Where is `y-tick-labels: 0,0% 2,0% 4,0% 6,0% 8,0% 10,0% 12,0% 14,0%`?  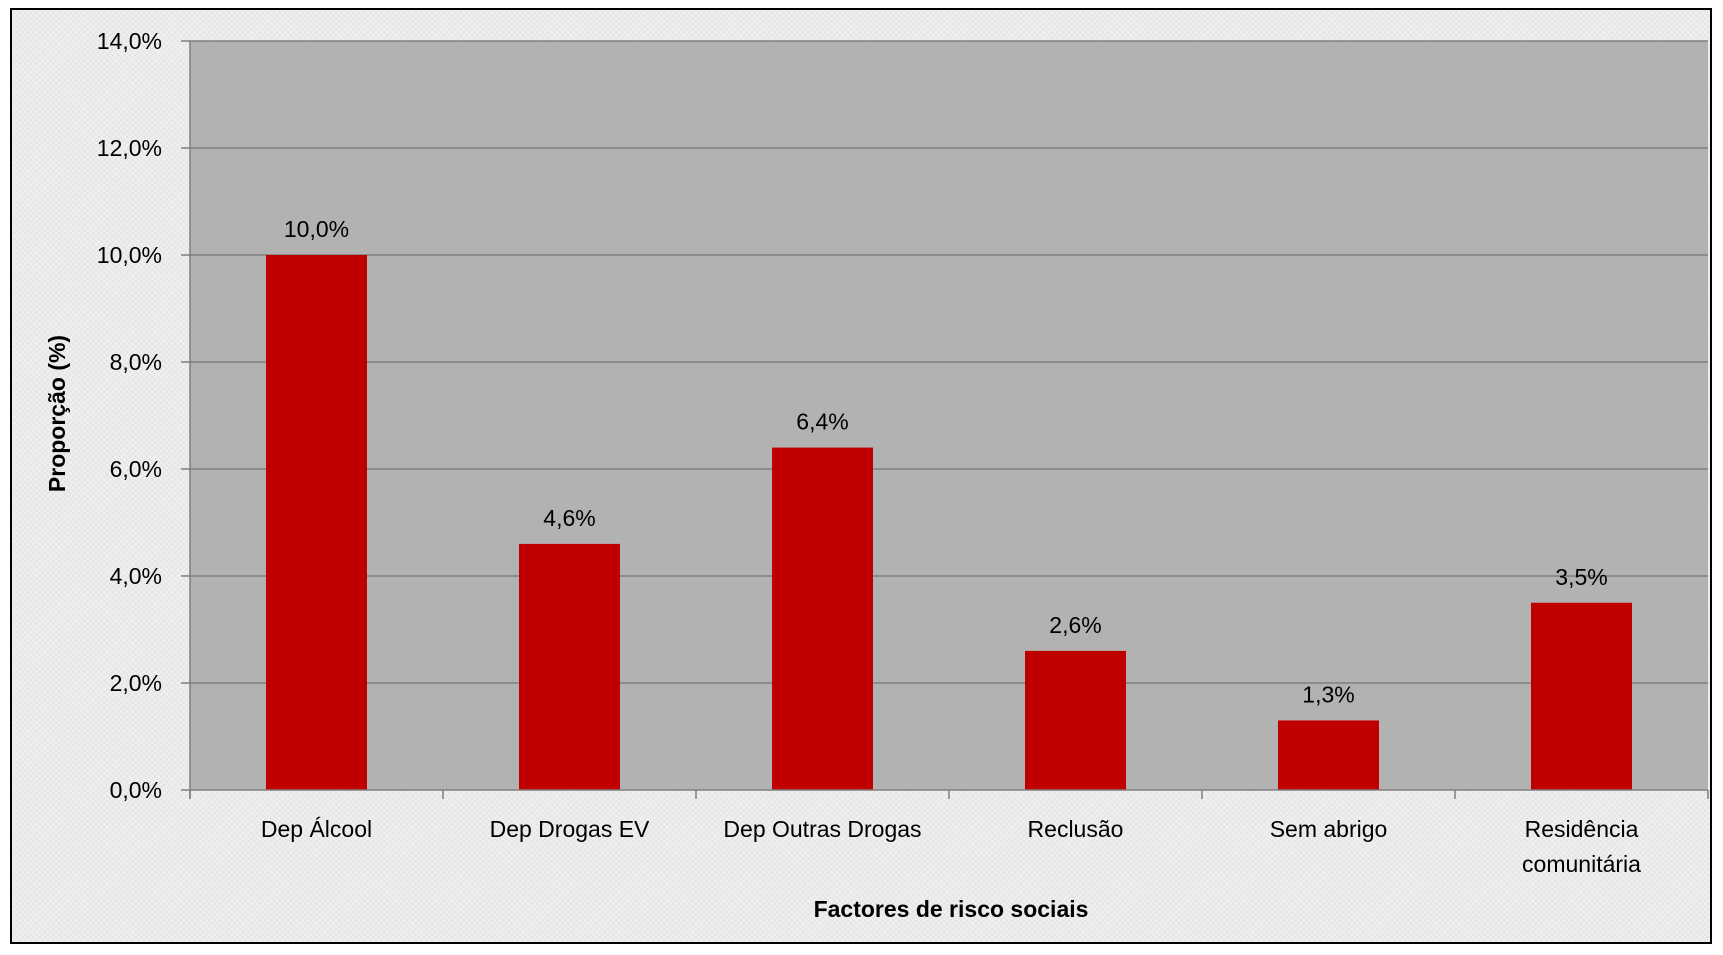 y-tick-labels: 0,0% 2,0% 4,0% 6,0% 8,0% 10,0% 12,0% 14,0% is located at coordinates (129, 415).